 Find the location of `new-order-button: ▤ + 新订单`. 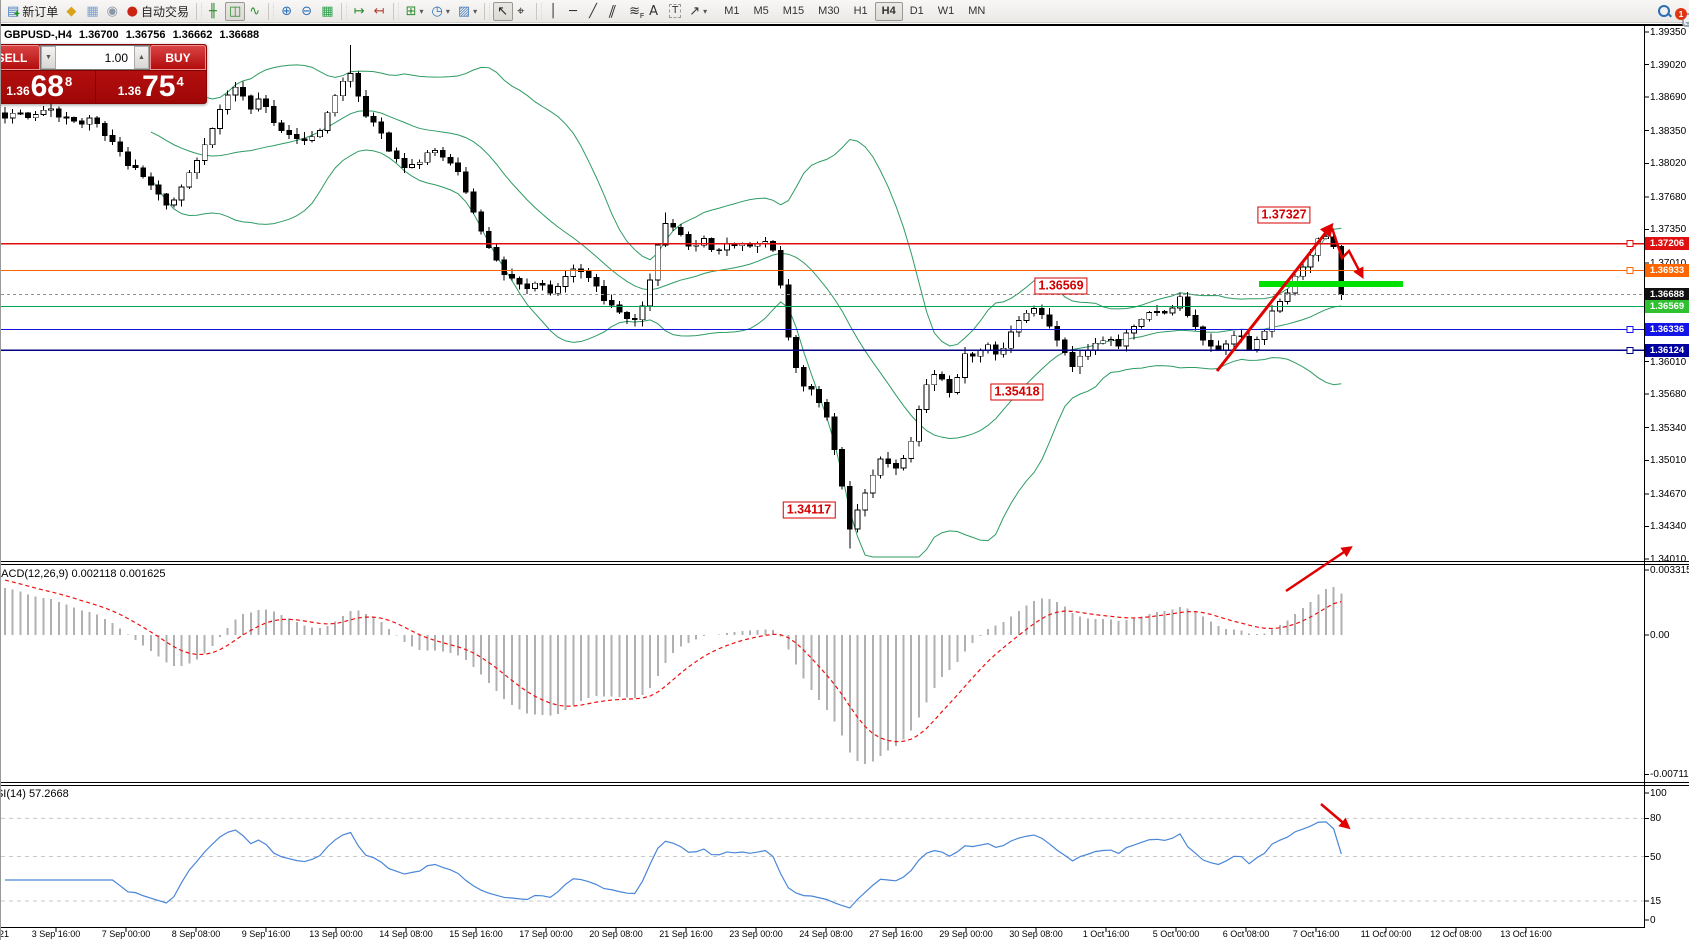

new-order-button: ▤ + 新订单 is located at coordinates (32, 11).